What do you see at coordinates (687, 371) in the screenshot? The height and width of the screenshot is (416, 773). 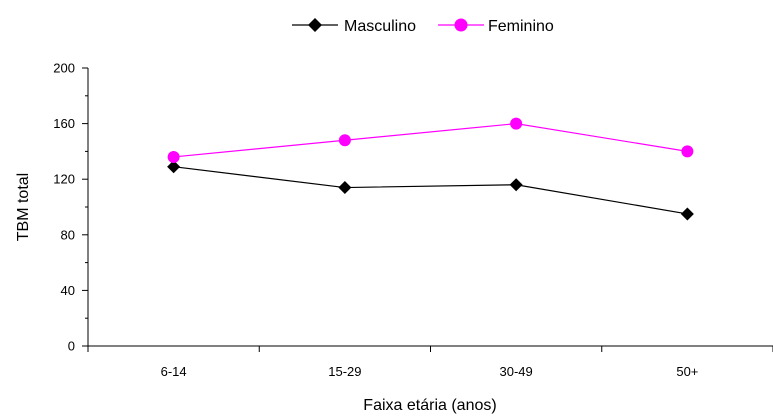 I see `x-tick-label: 50+` at bounding box center [687, 371].